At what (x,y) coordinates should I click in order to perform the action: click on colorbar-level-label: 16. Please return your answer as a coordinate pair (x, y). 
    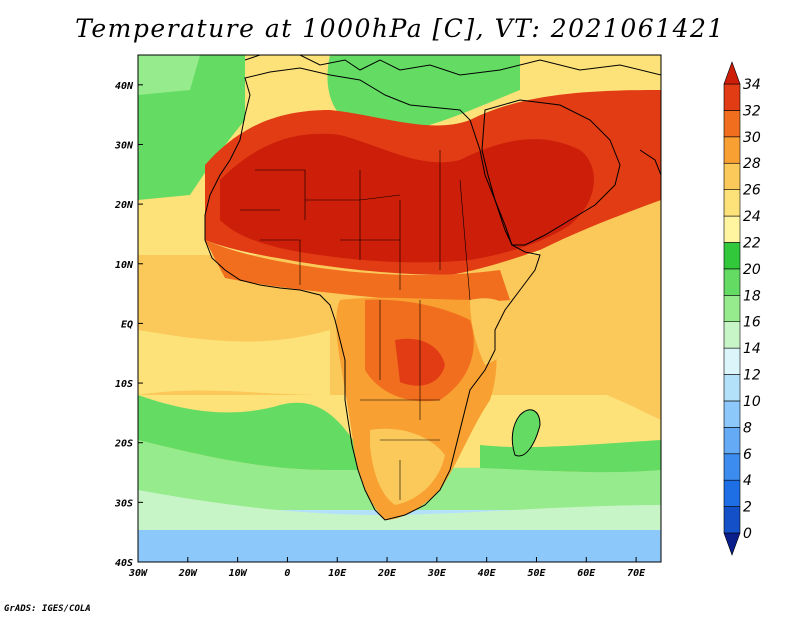
    Looking at the image, I should click on (752, 323).